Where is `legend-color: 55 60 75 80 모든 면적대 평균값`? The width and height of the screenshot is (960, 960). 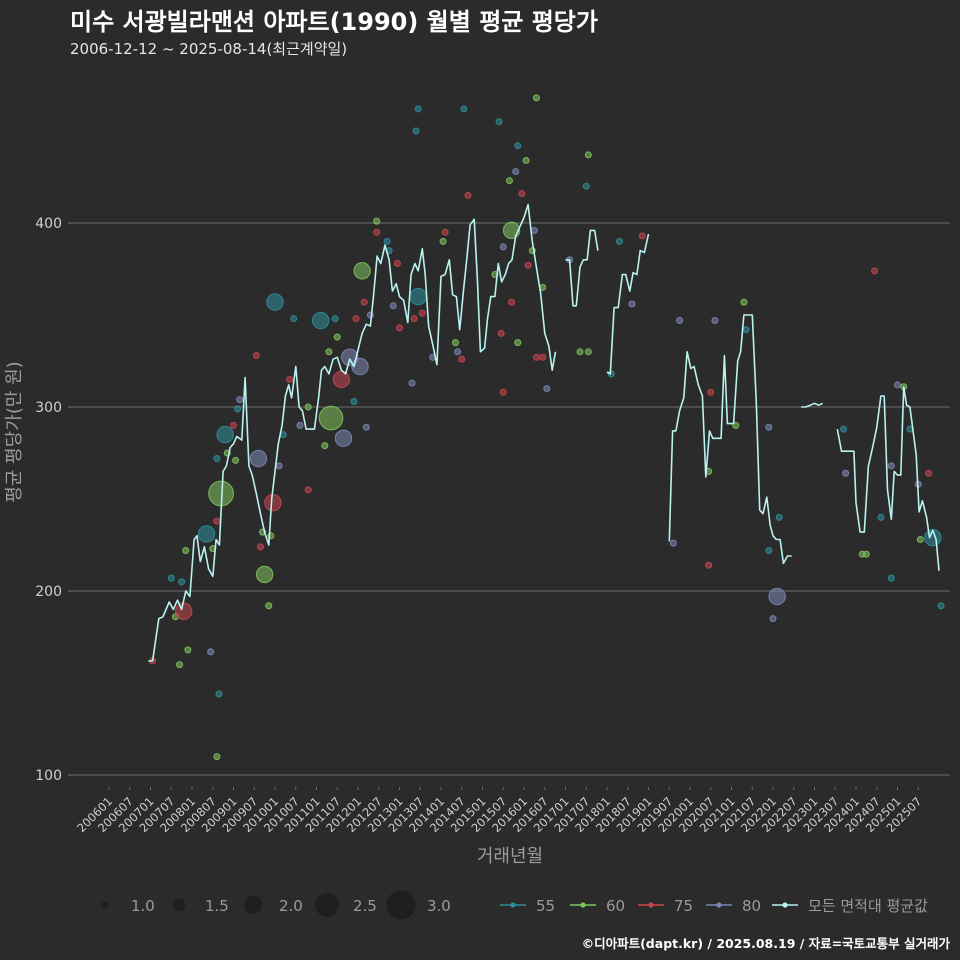
legend-color: 55 60 75 80 모든 면적대 평균값 is located at coordinates (714, 906).